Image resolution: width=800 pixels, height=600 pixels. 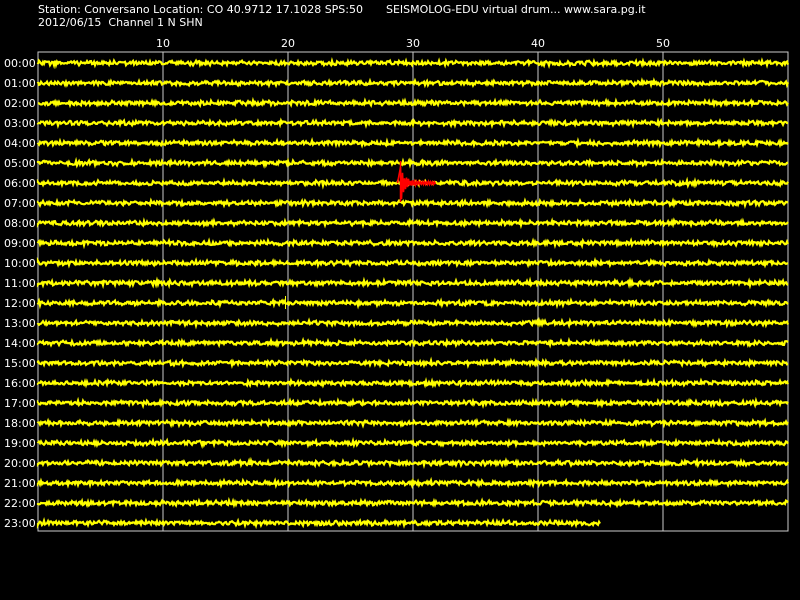 What do you see at coordinates (20, 483) in the screenshot?
I see `hour-label: 21:00` at bounding box center [20, 483].